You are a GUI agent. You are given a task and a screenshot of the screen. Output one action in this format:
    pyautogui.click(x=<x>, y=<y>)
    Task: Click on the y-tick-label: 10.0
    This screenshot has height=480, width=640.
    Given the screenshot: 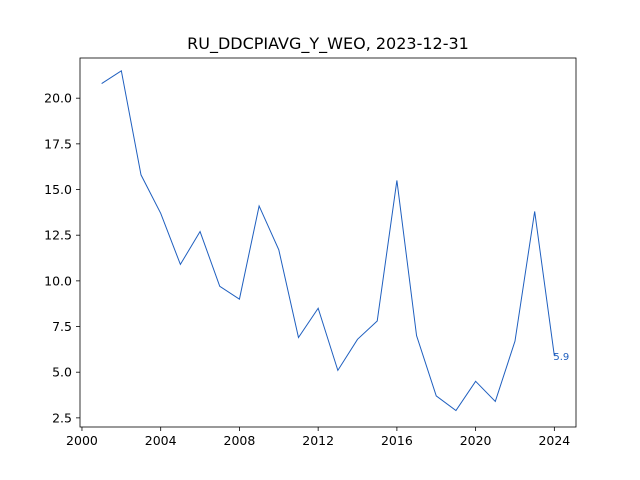 What is the action you would take?
    pyautogui.click(x=58, y=280)
    